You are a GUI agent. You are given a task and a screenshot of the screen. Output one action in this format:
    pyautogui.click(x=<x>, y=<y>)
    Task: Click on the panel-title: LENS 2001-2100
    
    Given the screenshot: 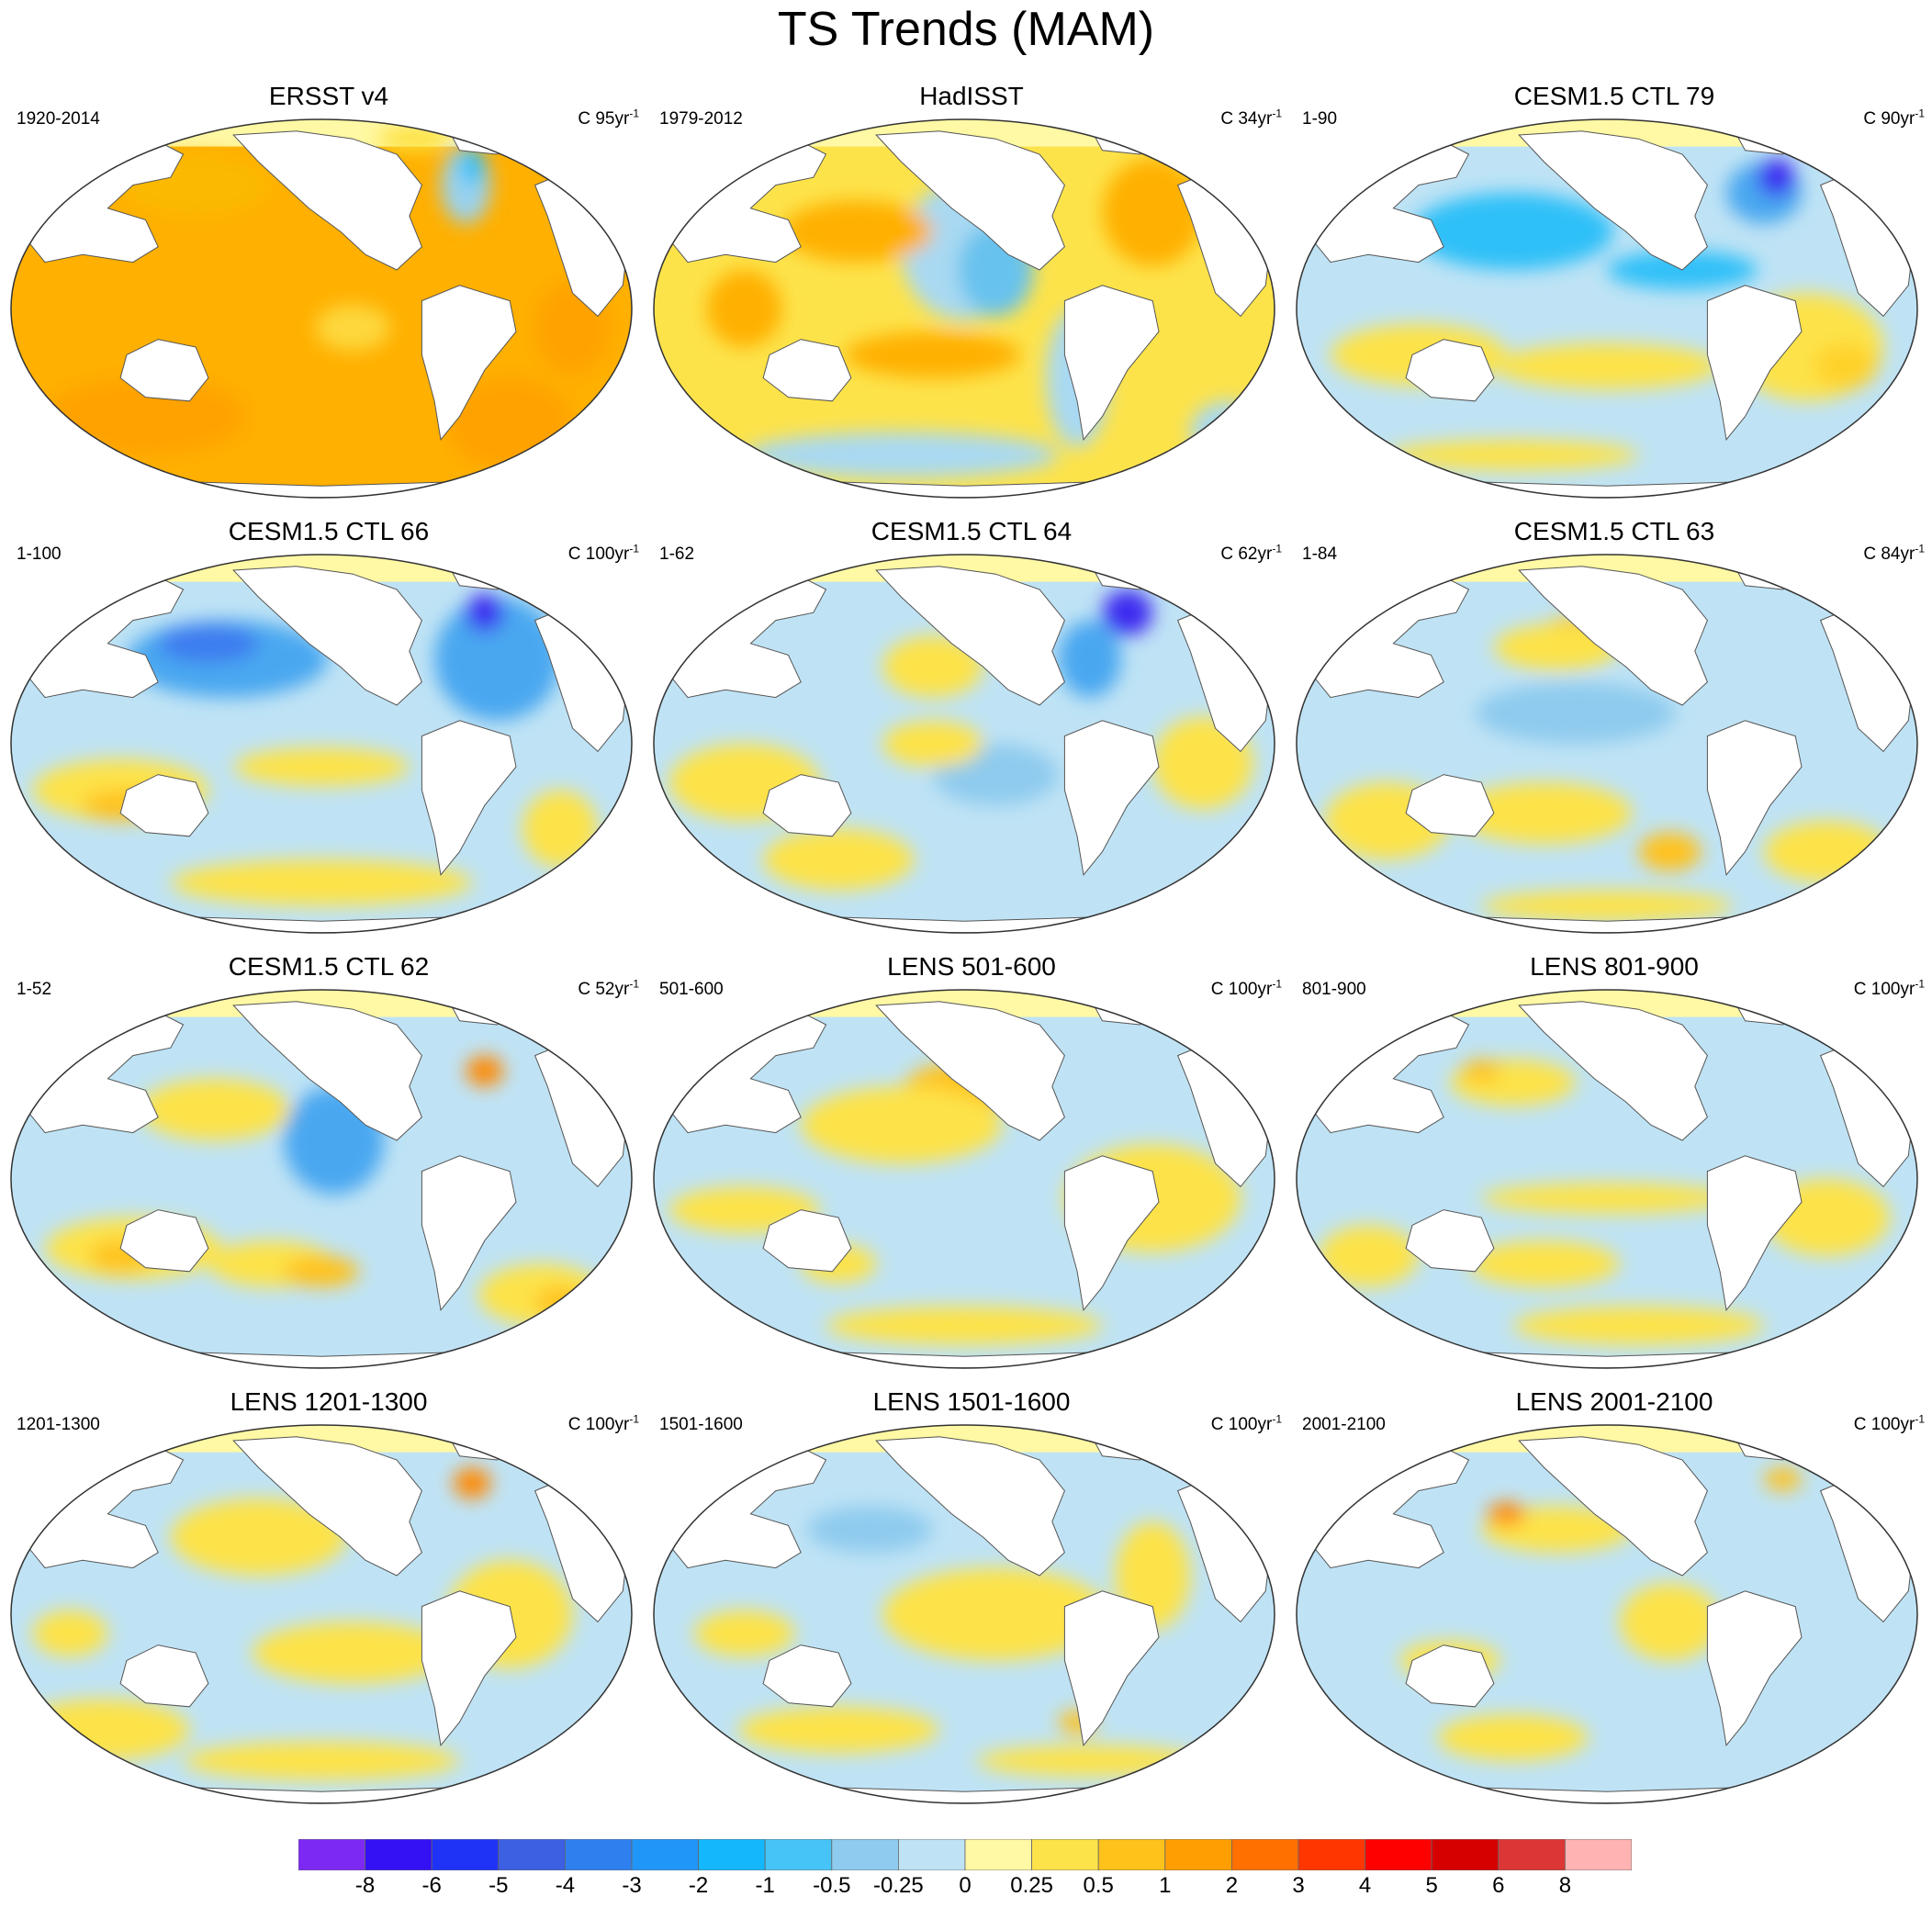 What is the action you would take?
    pyautogui.click(x=1614, y=1401)
    